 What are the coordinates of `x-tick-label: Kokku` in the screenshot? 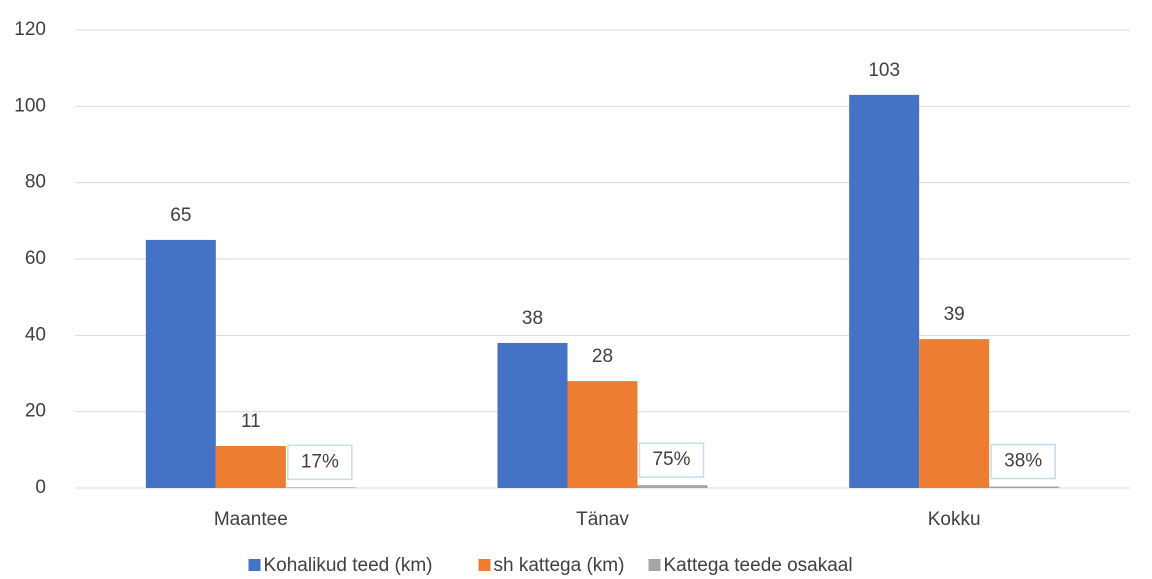 It's located at (954, 519).